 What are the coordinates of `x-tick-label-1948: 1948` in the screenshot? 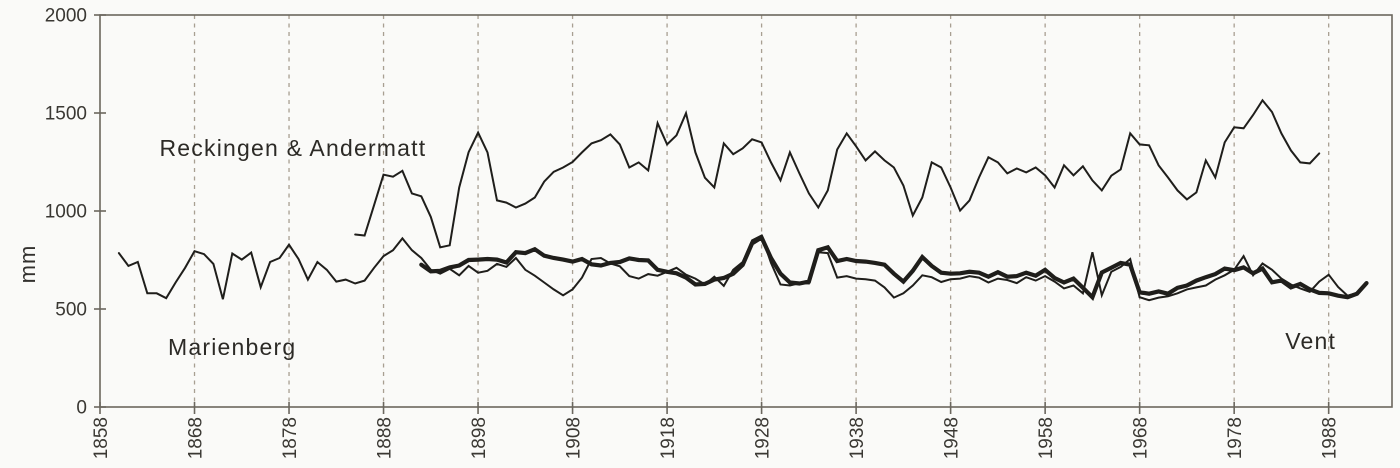 It's located at (952, 438).